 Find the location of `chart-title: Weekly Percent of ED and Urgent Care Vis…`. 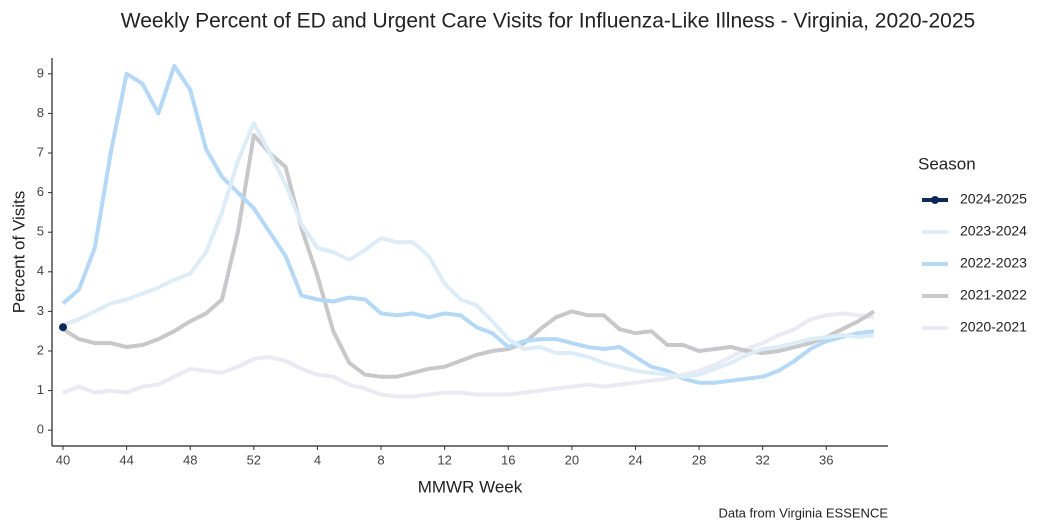

chart-title: Weekly Percent of ED and Urgent Care Vis… is located at coordinates (548, 21).